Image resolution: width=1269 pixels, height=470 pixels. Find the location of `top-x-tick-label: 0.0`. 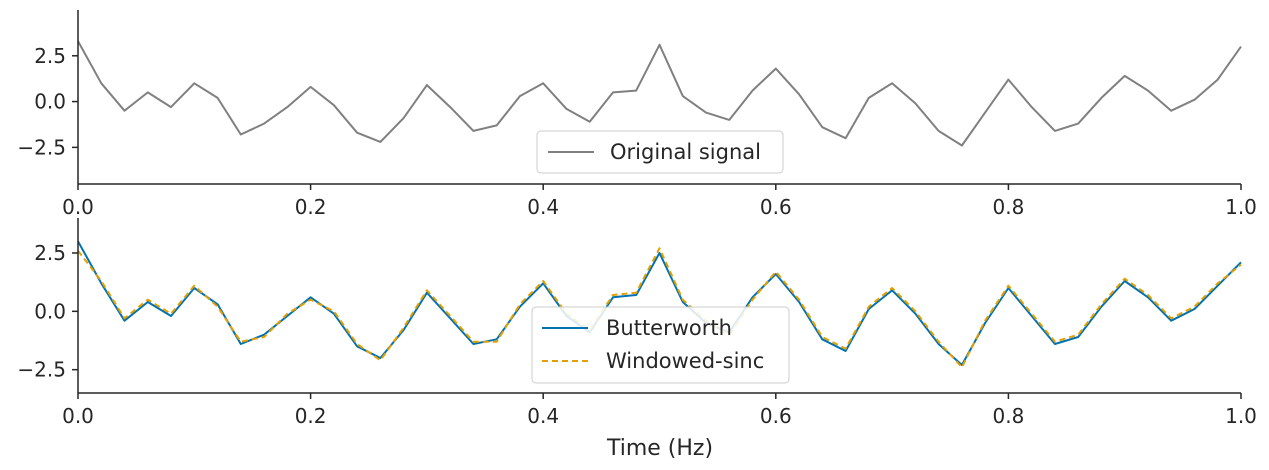

top-x-tick-label: 0.0 is located at coordinates (78, 207).